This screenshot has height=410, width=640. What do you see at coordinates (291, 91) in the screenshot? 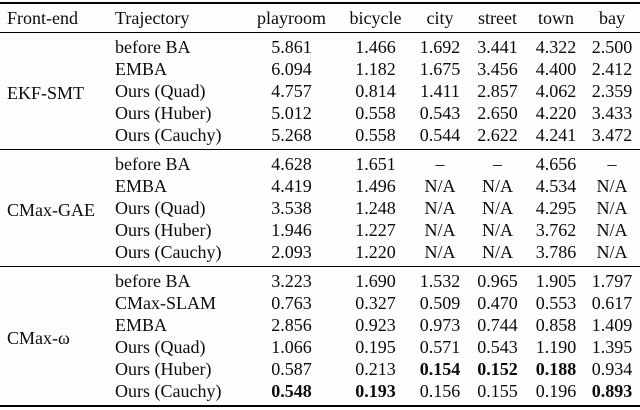
I see `value-cell: 4.757` at bounding box center [291, 91].